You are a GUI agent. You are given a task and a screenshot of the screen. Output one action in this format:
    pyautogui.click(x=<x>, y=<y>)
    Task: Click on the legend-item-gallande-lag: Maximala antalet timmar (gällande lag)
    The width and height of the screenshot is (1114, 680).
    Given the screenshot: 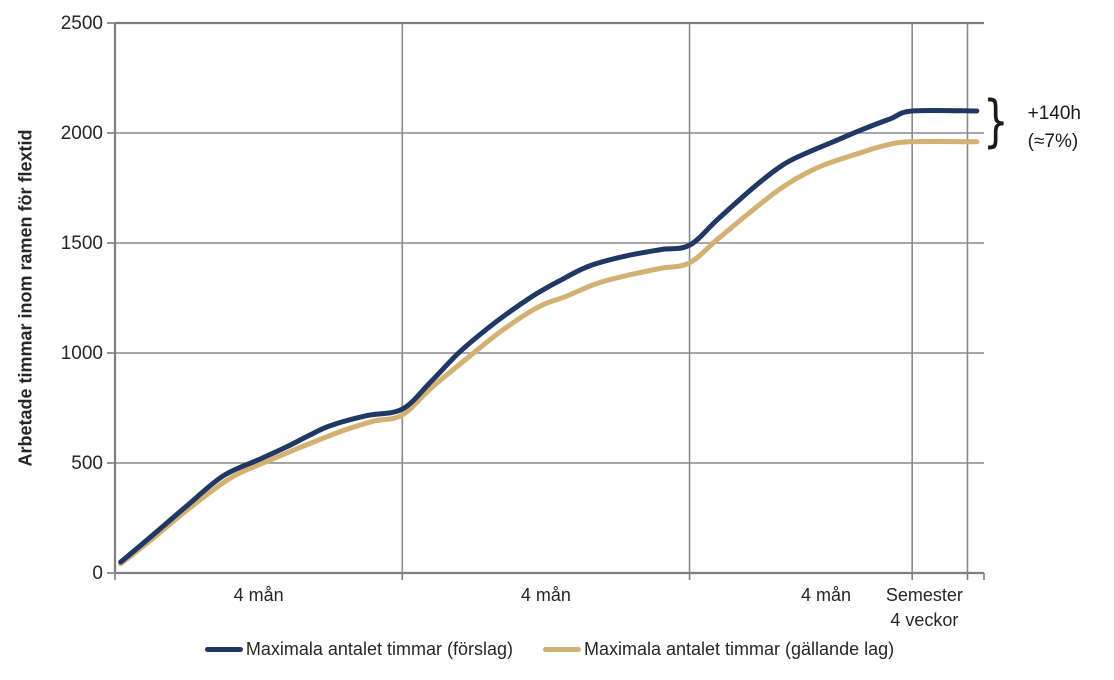 What is the action you would take?
    pyautogui.click(x=718, y=649)
    